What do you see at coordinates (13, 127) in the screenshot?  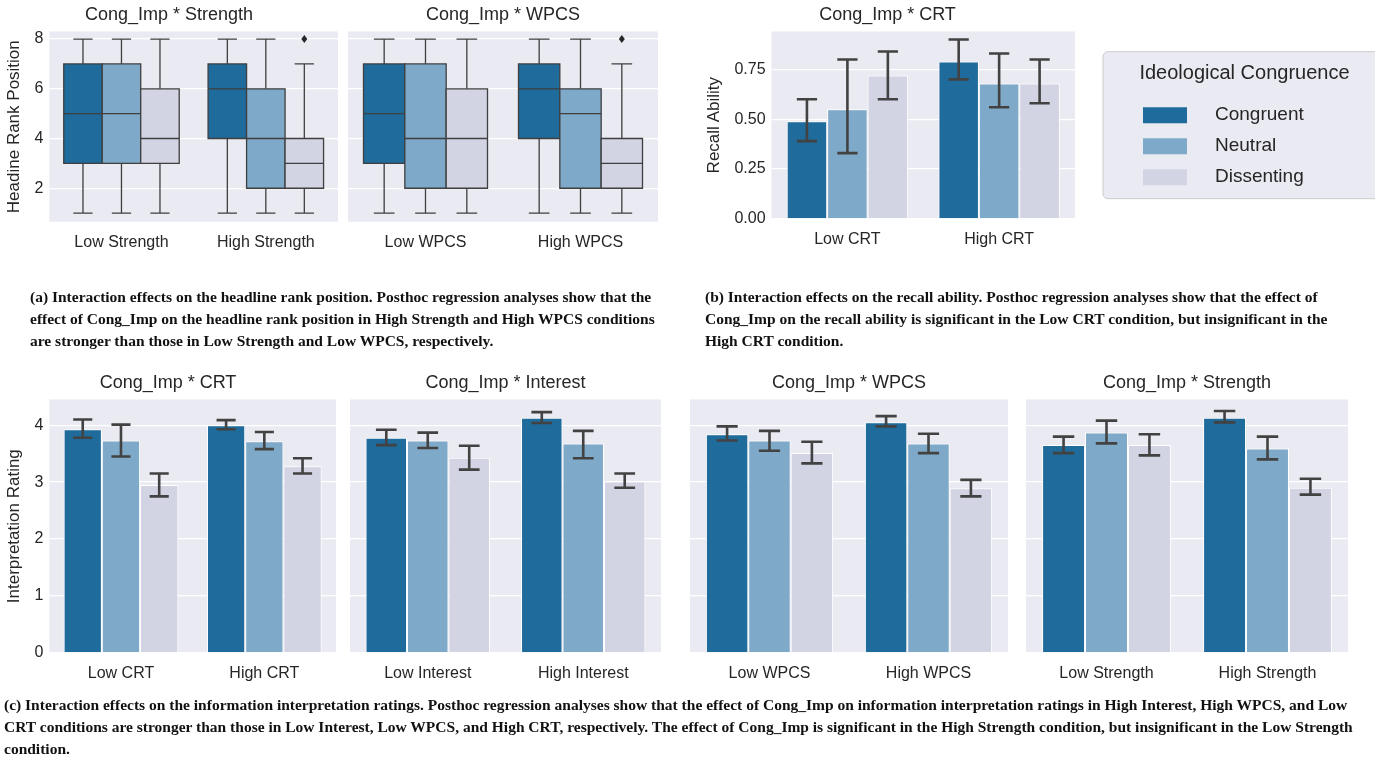 I see `y-axis-title: Headine Rank Position` at bounding box center [13, 127].